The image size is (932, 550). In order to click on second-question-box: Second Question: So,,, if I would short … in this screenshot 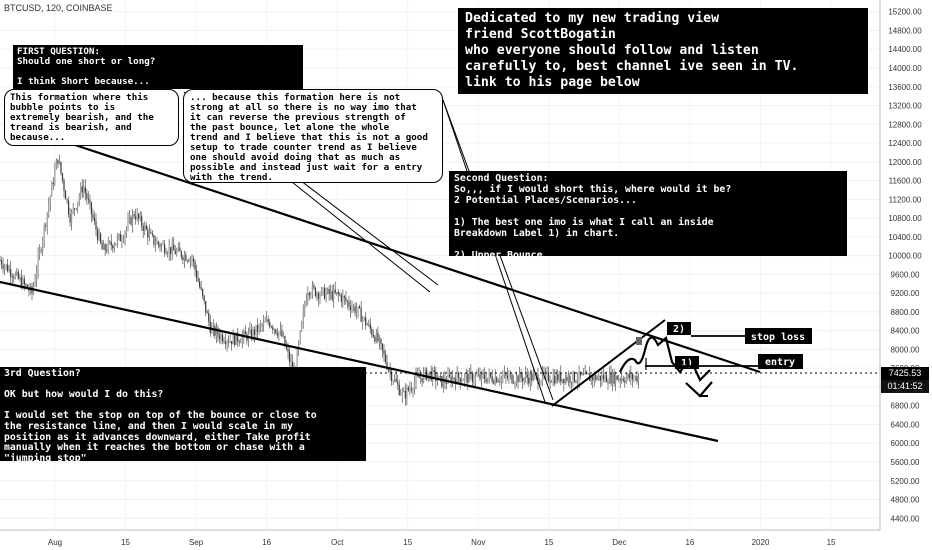, I will do `click(648, 216)`.